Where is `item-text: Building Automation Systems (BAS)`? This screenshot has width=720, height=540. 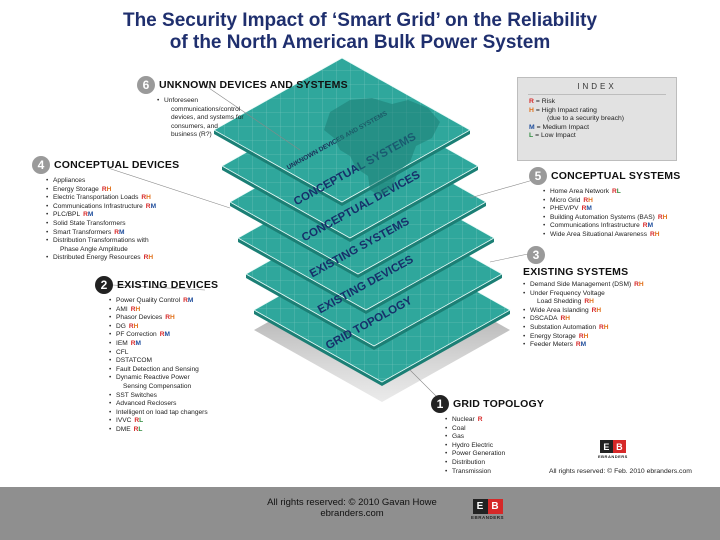 item-text: Building Automation Systems (BAS) is located at coordinates (602, 217).